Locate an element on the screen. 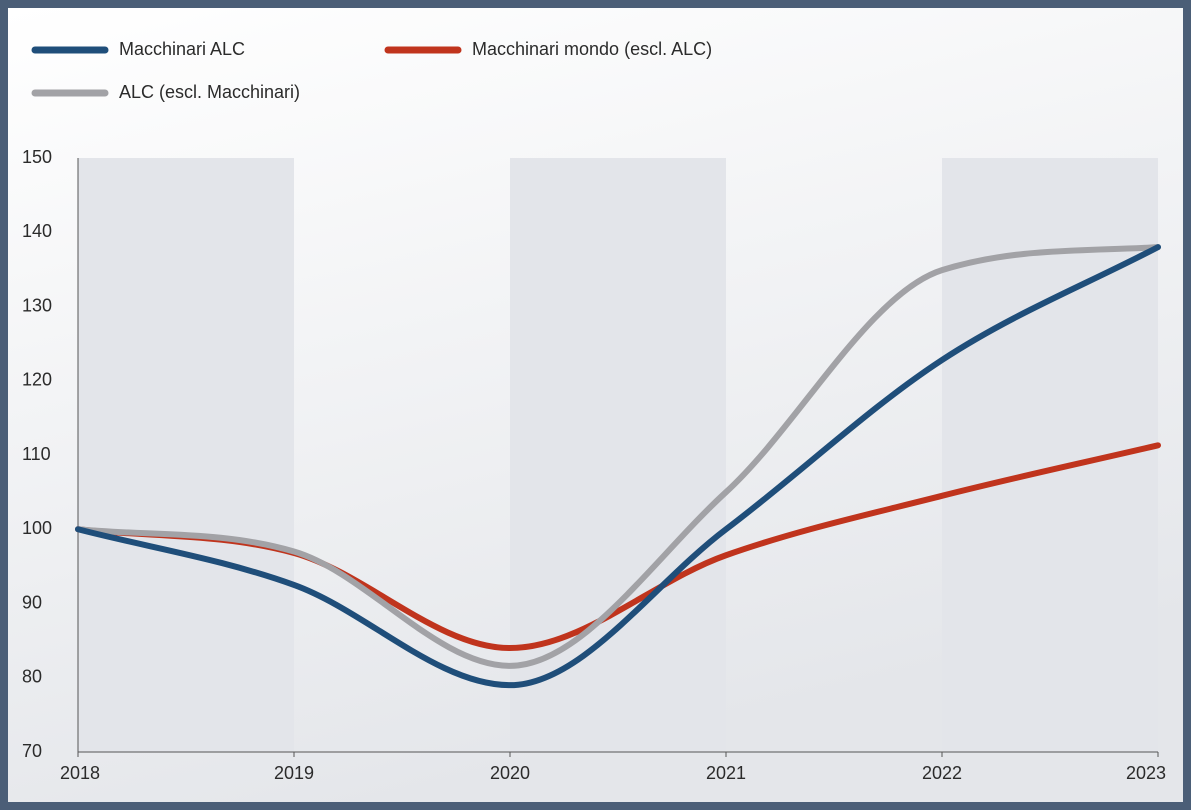  x-tick-label: 2021 is located at coordinates (726, 773).